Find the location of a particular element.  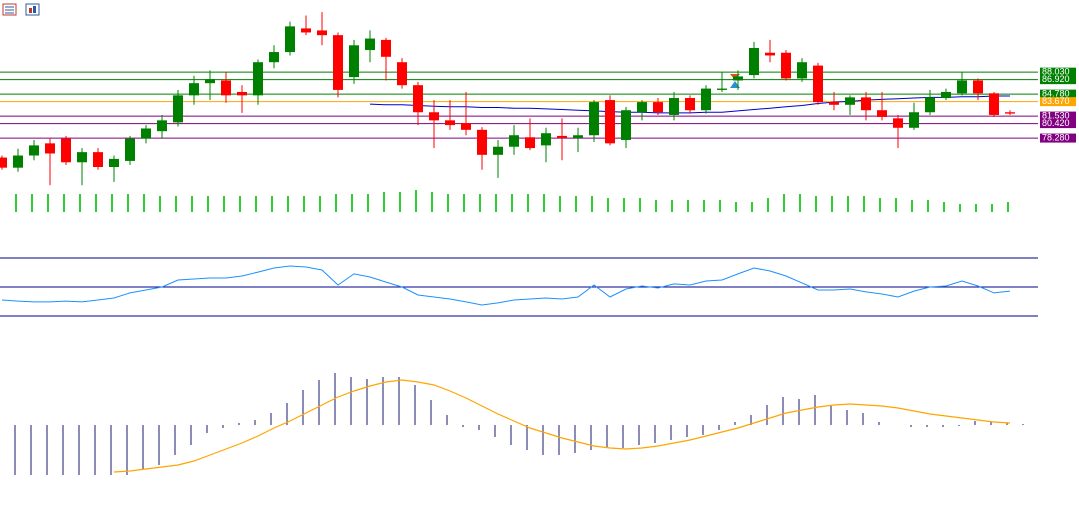

rsi-line is located at coordinates (506, 285).